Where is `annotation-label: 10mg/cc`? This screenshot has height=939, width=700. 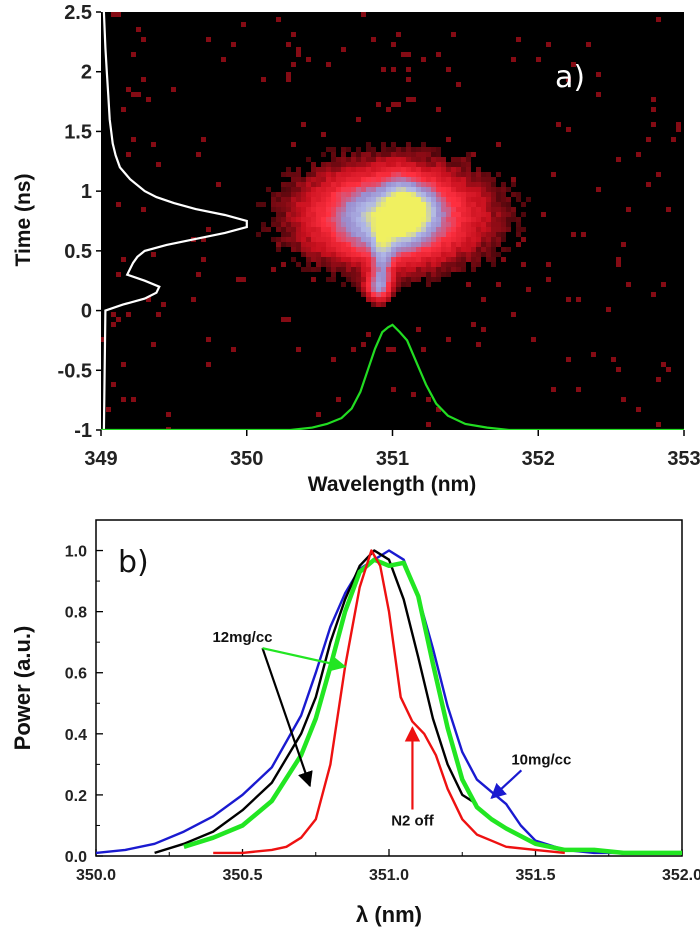 annotation-label: 10mg/cc is located at coordinates (541, 759).